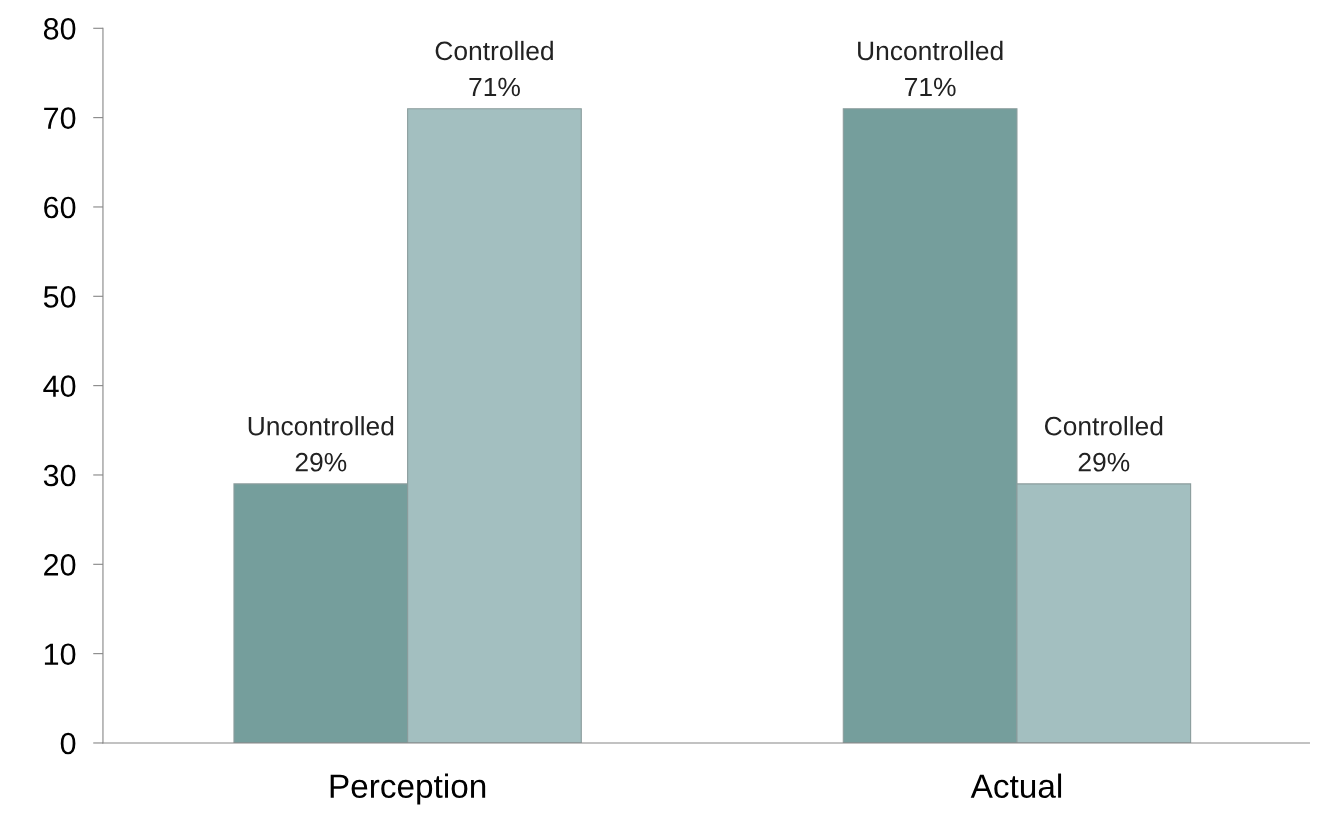  Describe the element at coordinates (60, 118) in the screenshot. I see `y-tick-label: 70` at that location.